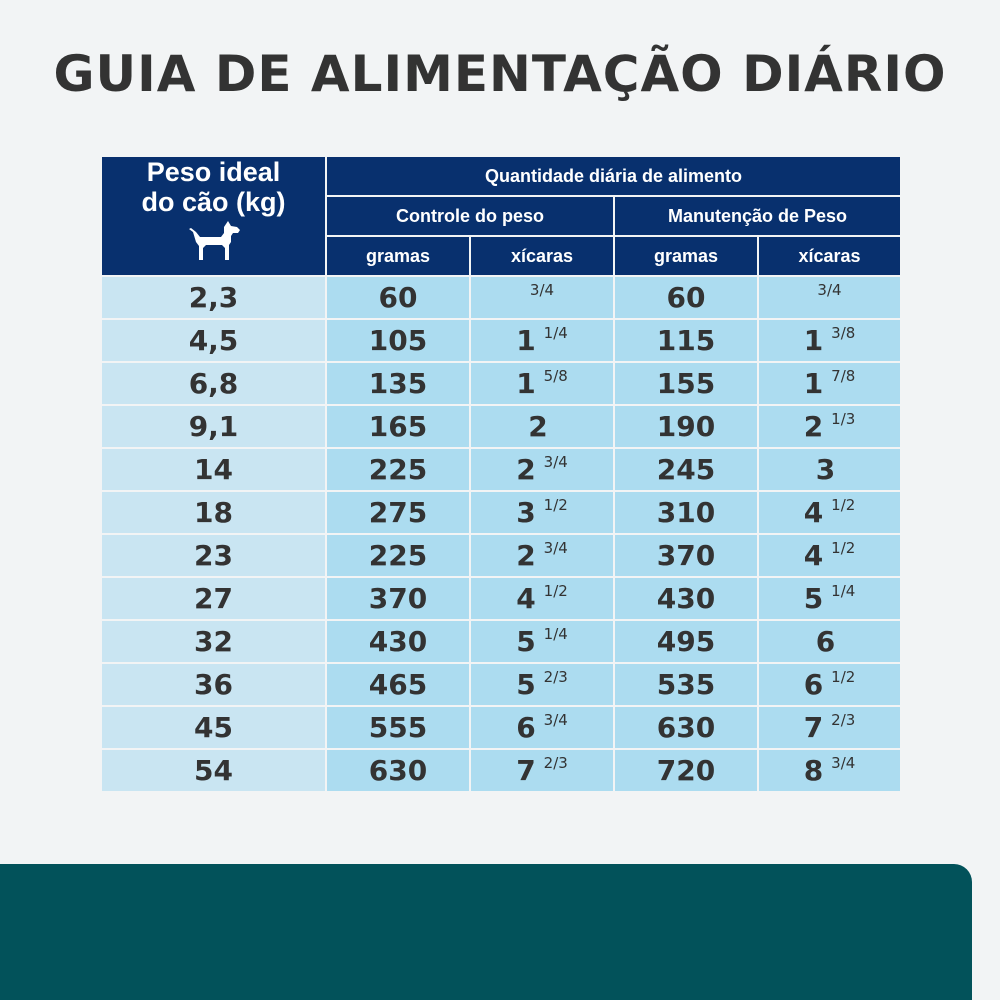  Describe the element at coordinates (542, 340) in the screenshot. I see `control-cups-cell: 1 1/4` at that location.